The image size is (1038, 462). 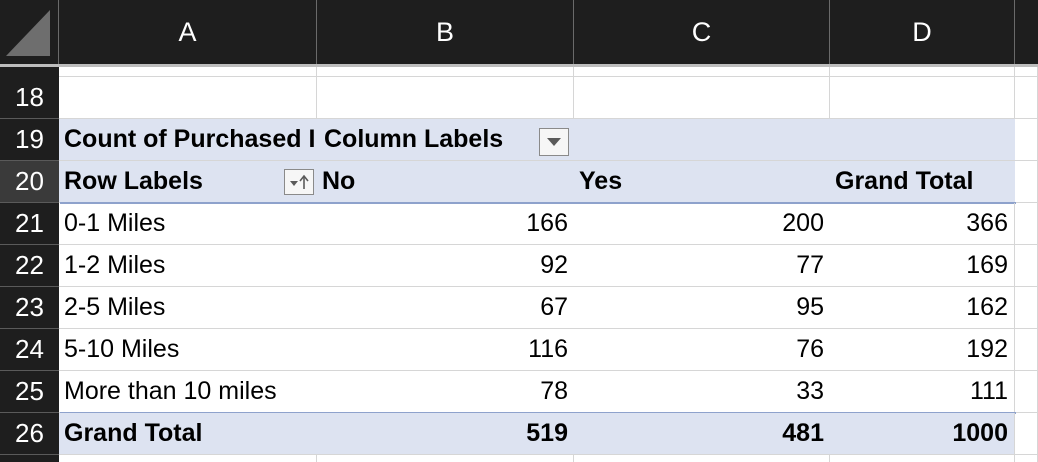 I want to click on pivot-value-total: 192, so click(x=922, y=350).